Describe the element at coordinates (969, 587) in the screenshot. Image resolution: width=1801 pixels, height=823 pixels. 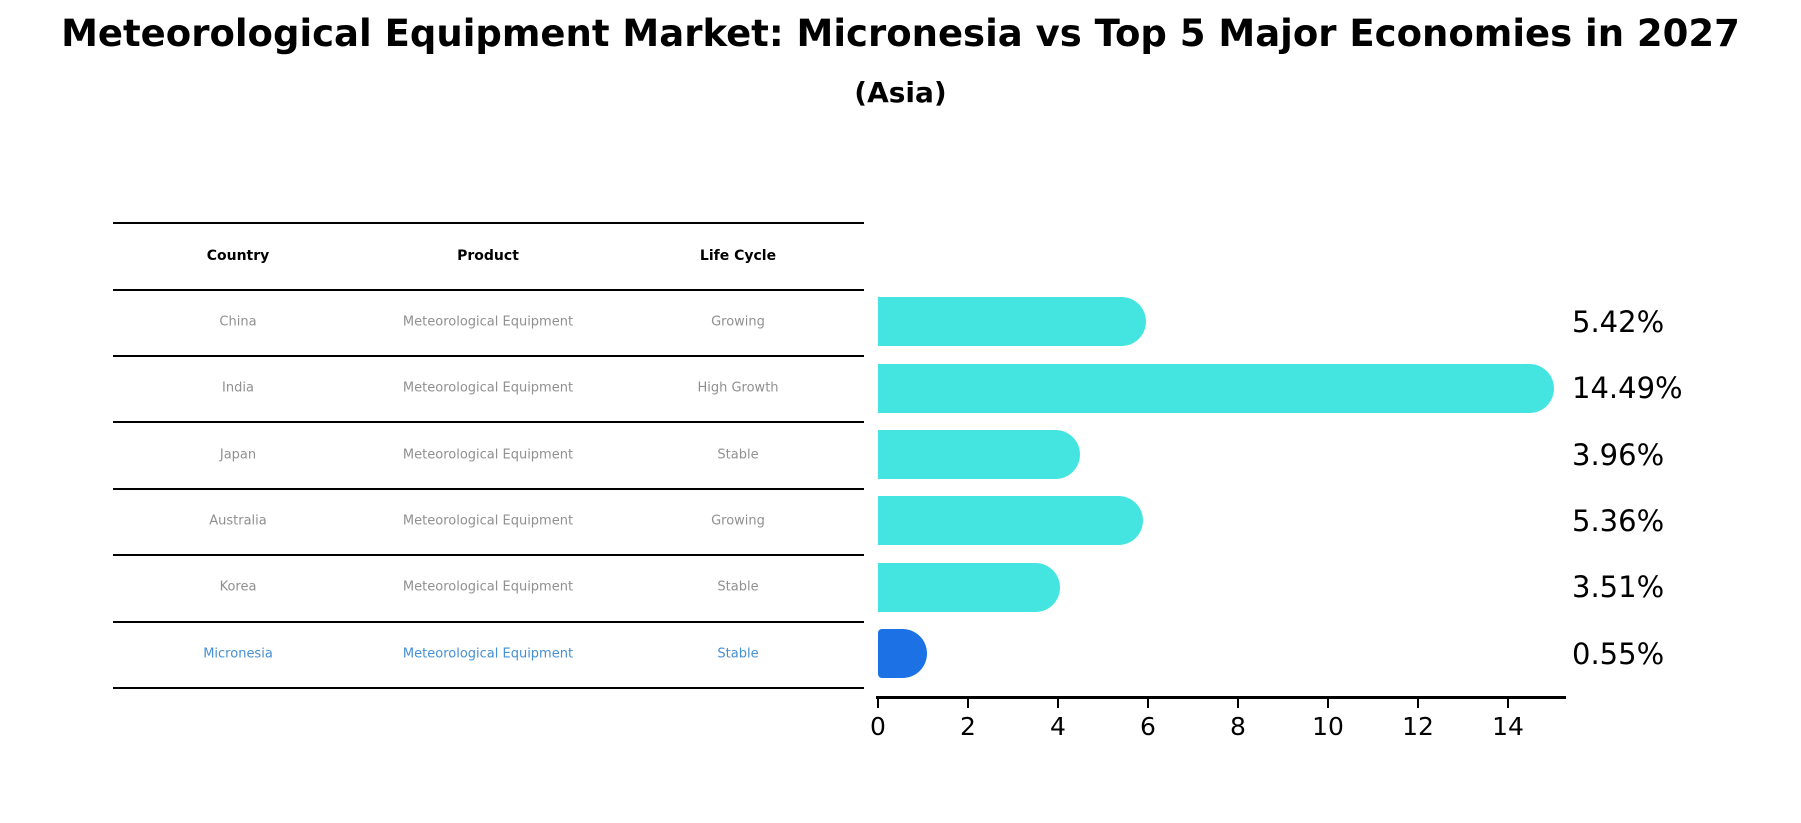
I see `bar-korea` at that location.